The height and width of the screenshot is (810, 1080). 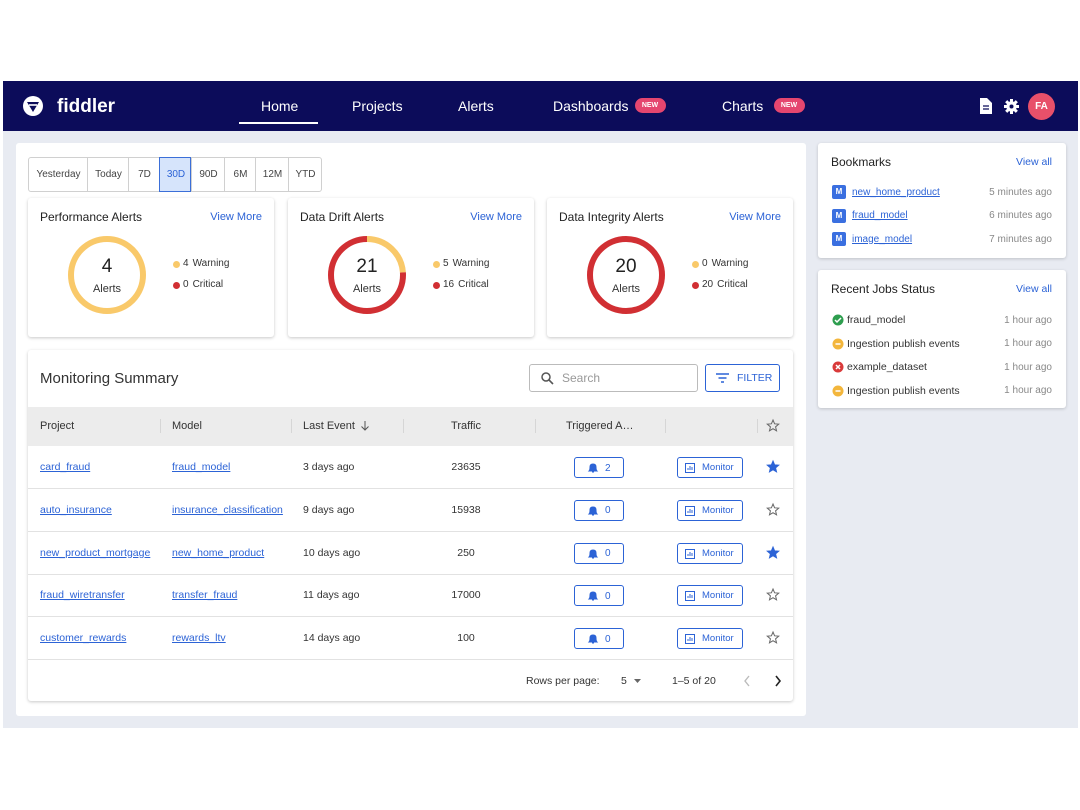 I want to click on project-link: auto_insurance, so click(x=76, y=509).